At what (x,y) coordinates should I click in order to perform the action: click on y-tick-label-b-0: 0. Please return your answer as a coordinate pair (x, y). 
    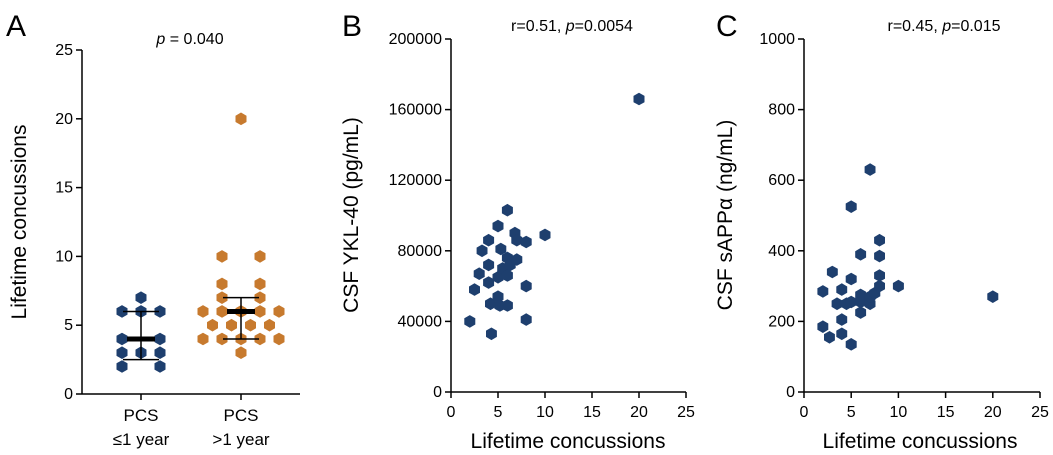
    Looking at the image, I should click on (437, 392).